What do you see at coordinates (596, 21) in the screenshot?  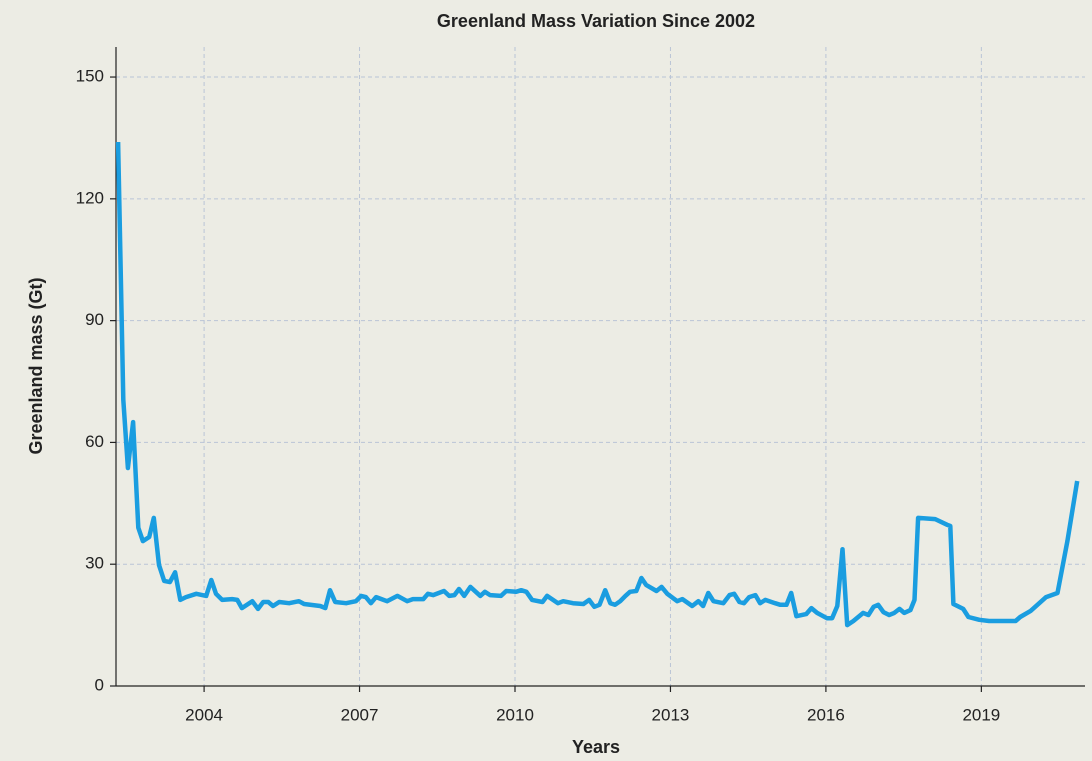 I see `chart-title: Greenland Mass Variation Since 2002` at bounding box center [596, 21].